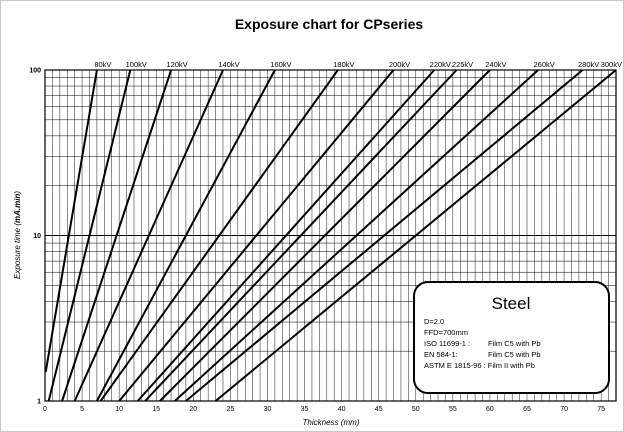 Image resolution: width=624 pixels, height=432 pixels. Describe the element at coordinates (230, 409) in the screenshot. I see `x-tick-label: 25` at that location.